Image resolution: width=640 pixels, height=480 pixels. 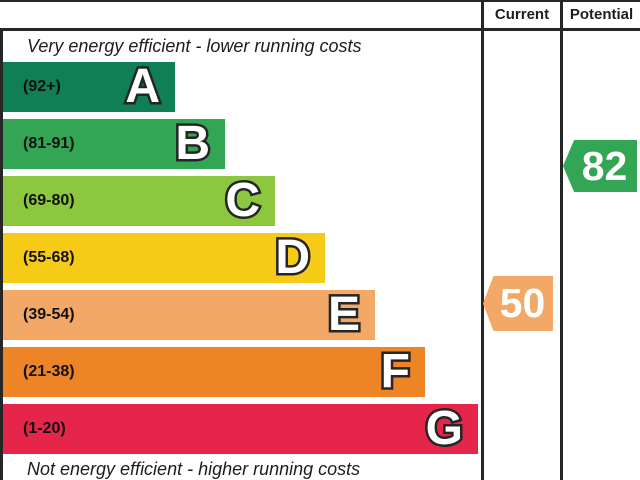 What do you see at coordinates (601, 14) in the screenshot?
I see `potential-column-header: Potential` at bounding box center [601, 14].